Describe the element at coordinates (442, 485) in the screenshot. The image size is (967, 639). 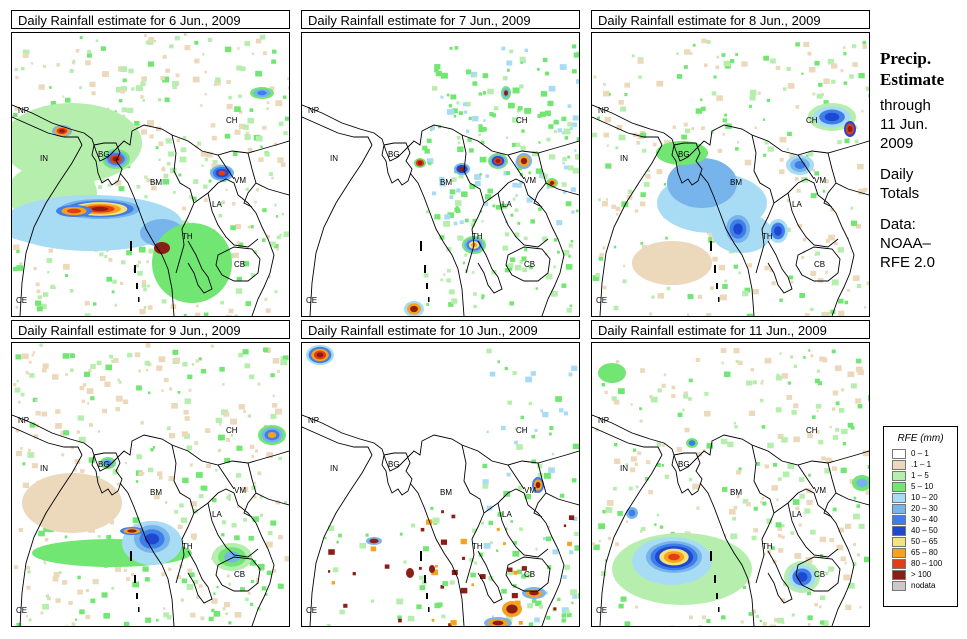
I see `rain-layer` at that location.